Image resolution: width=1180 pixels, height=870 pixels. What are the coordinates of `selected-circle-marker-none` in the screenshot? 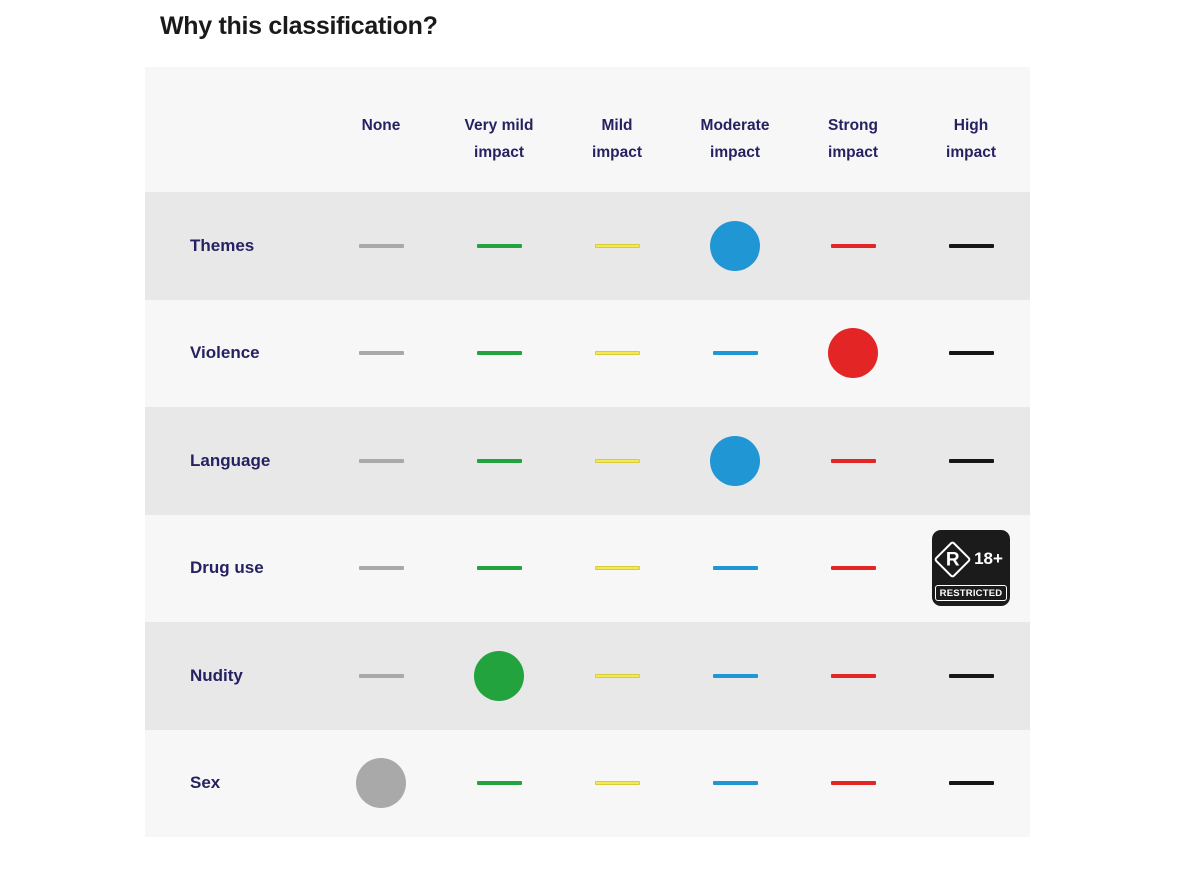 It's located at (381, 783).